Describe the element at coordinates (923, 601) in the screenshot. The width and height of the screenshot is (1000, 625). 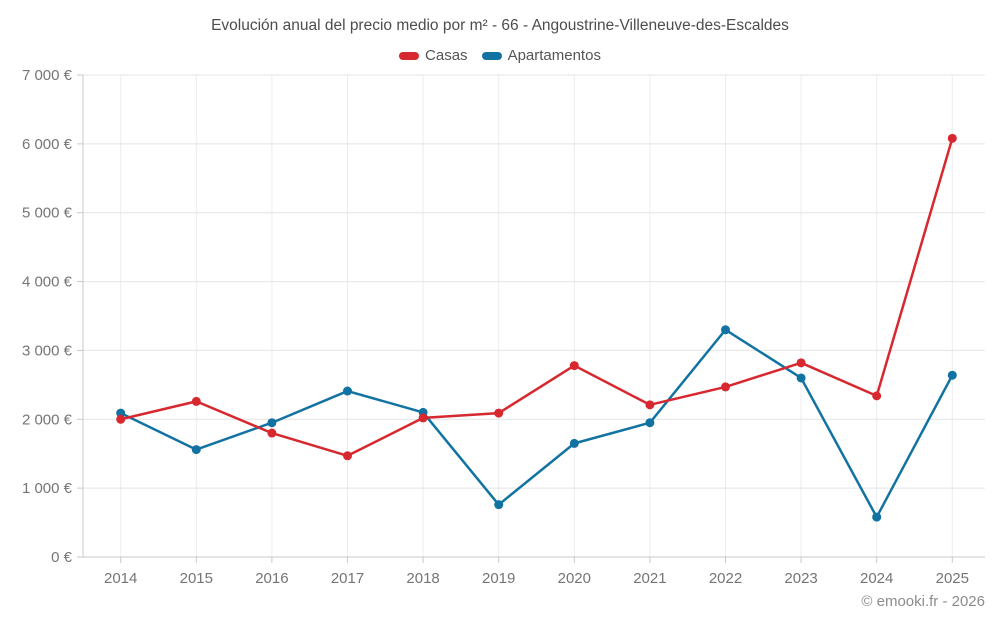
I see `footer-credit: © emooki.fr - 2026` at that location.